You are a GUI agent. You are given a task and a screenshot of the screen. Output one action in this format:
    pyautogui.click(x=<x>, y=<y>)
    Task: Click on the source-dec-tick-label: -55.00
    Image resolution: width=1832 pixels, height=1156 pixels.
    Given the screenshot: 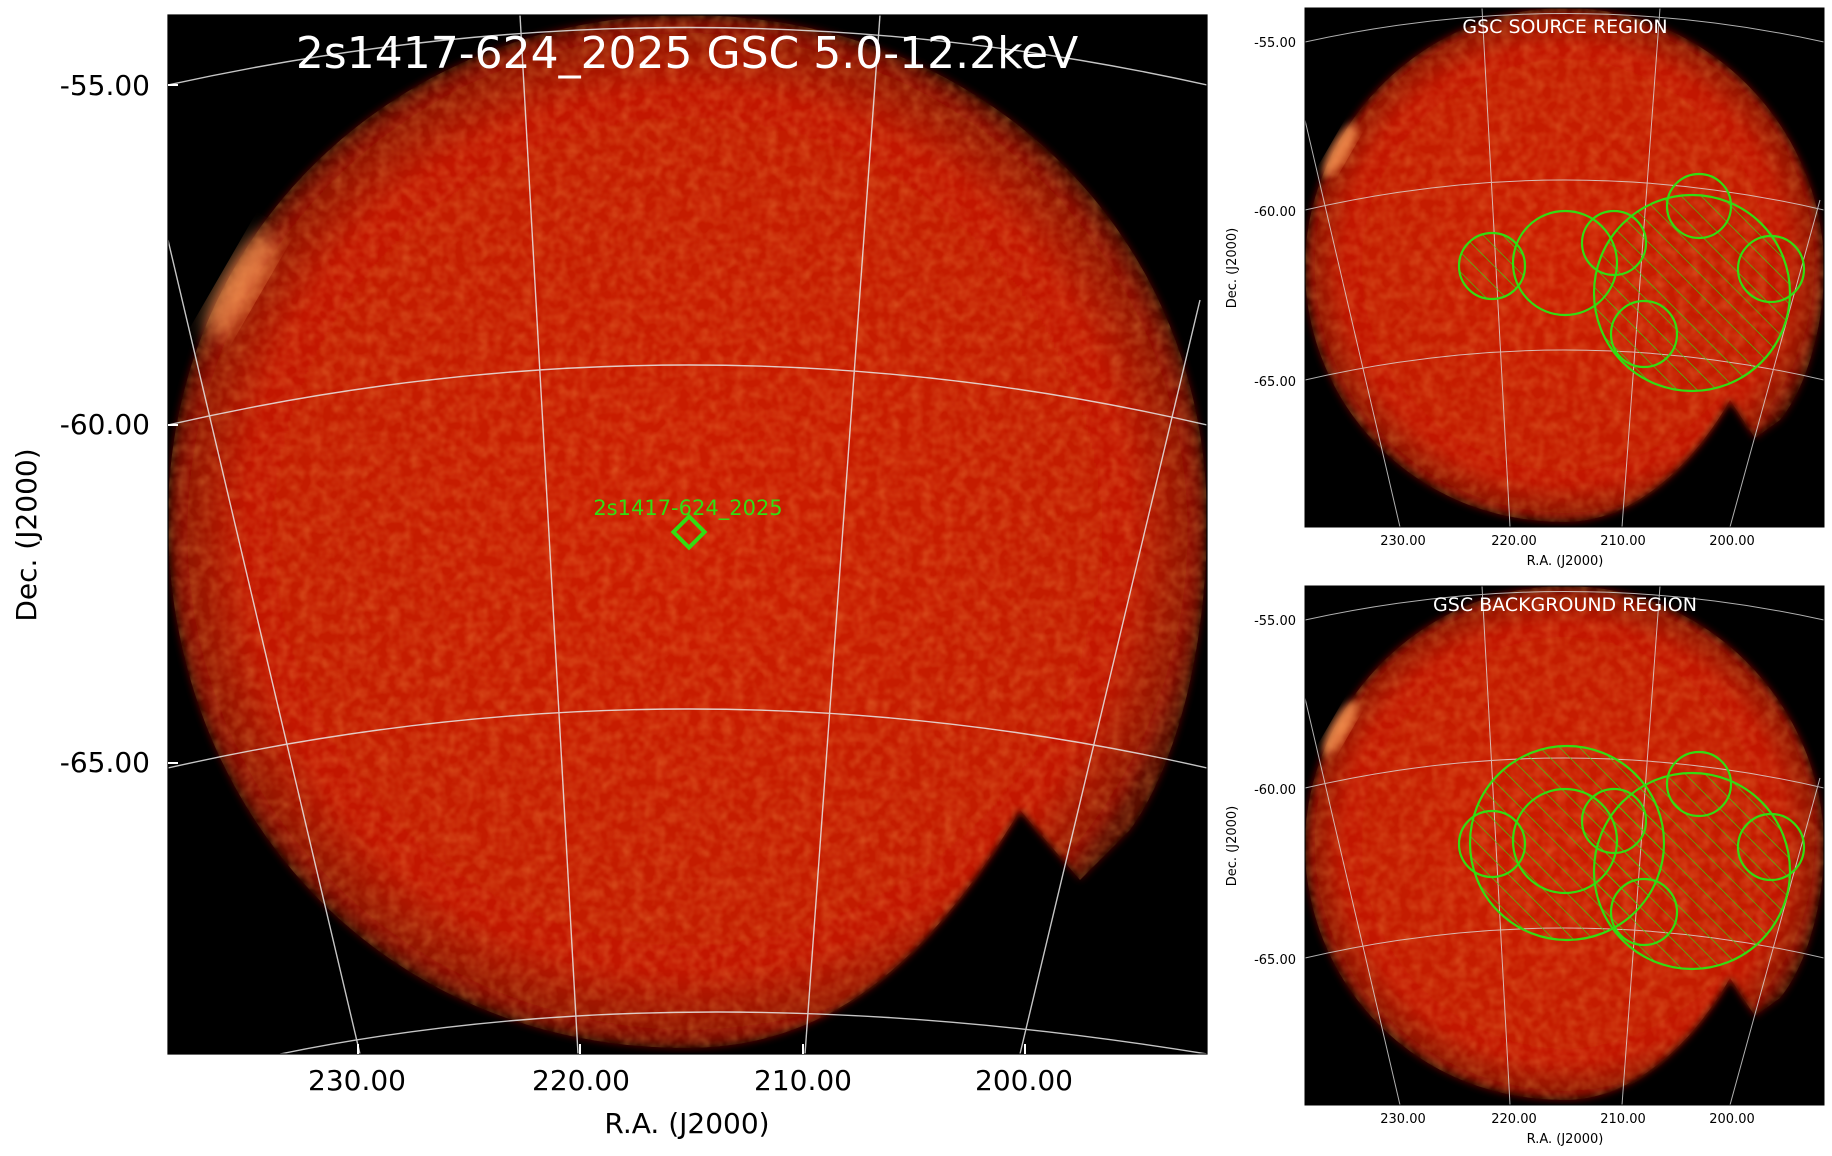 What is the action you would take?
    pyautogui.click(x=1275, y=43)
    